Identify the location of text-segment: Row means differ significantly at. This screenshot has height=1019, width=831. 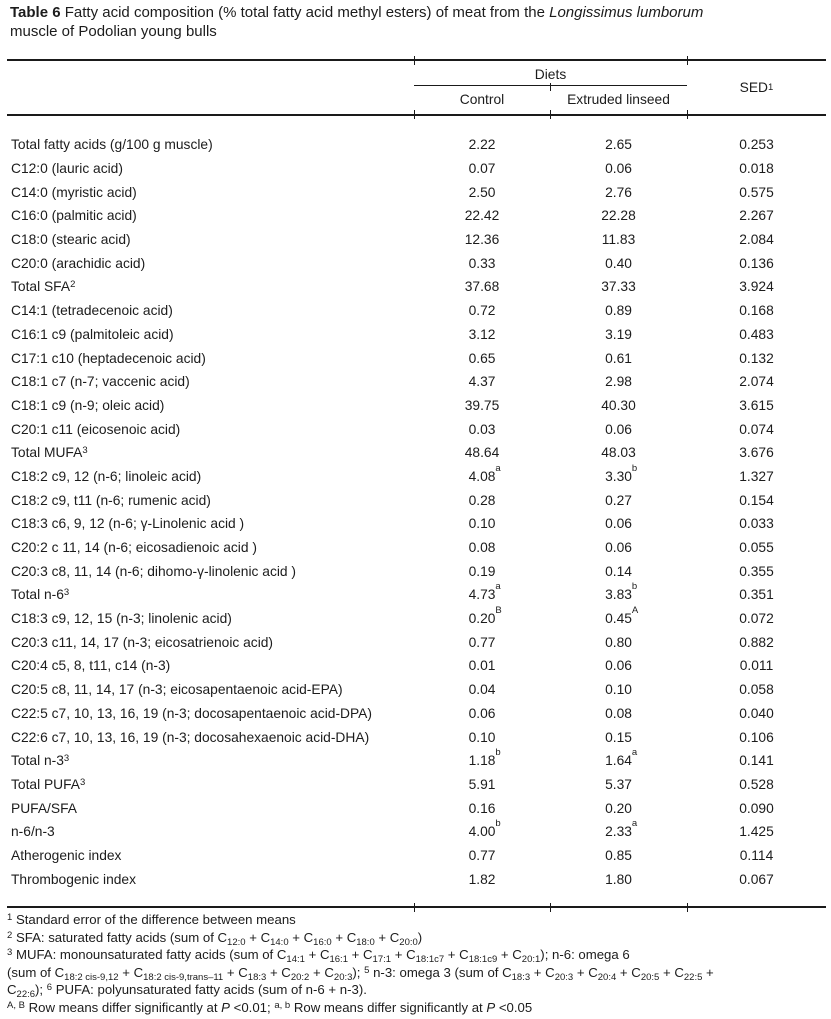
(123, 1007).